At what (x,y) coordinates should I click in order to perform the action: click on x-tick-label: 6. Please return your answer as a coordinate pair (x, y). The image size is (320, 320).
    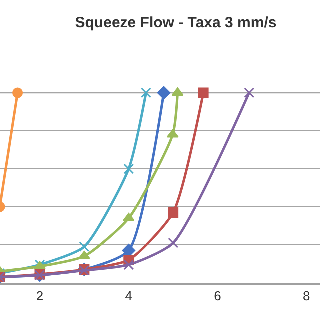
    Looking at the image, I should click on (218, 296).